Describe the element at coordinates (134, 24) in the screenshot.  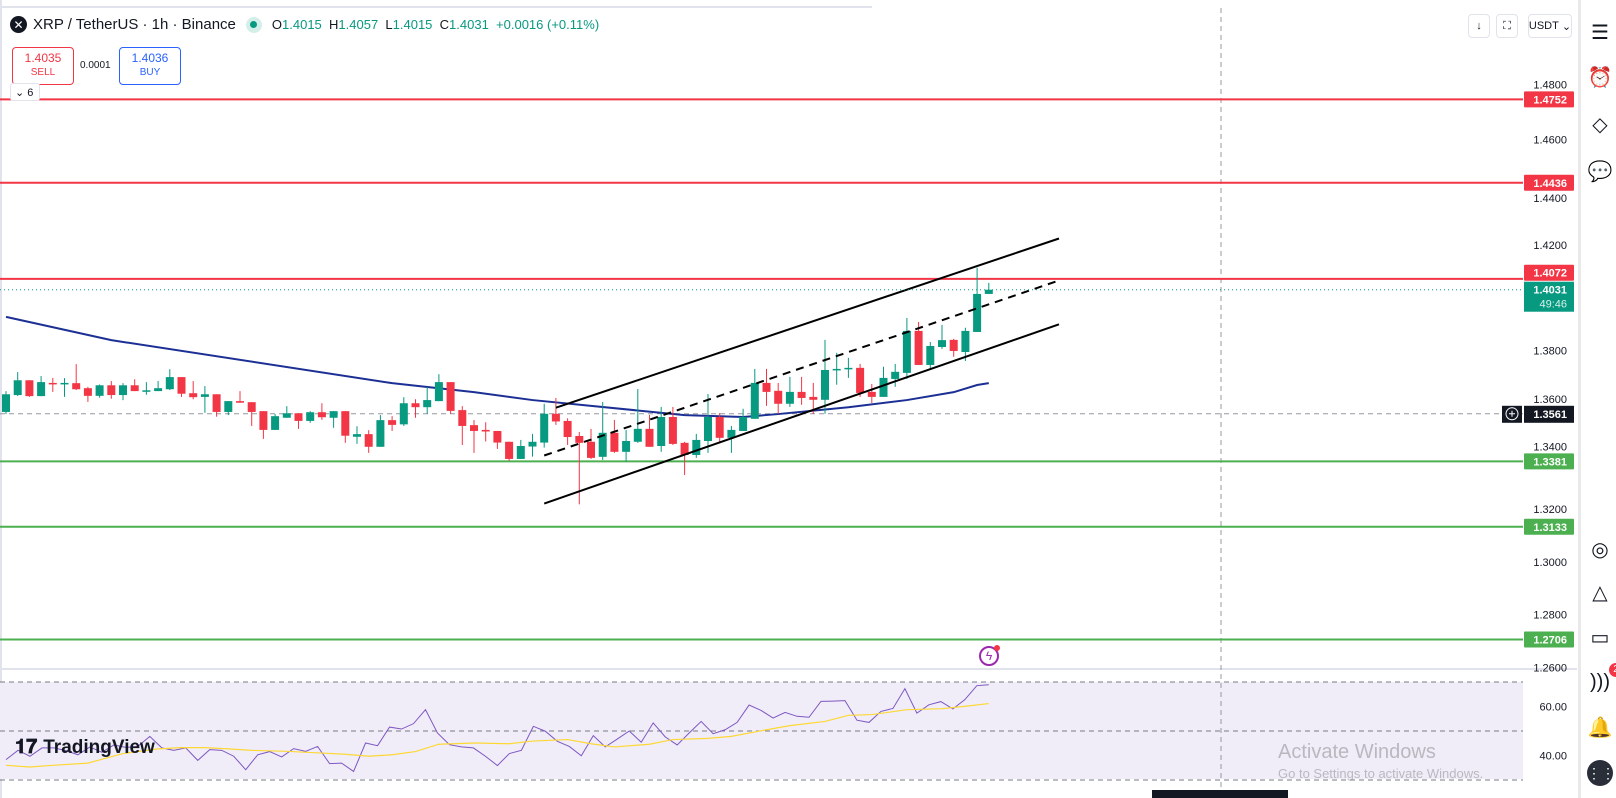
I see `symbol-title: XRP / TetherUS · 1h · Binance` at that location.